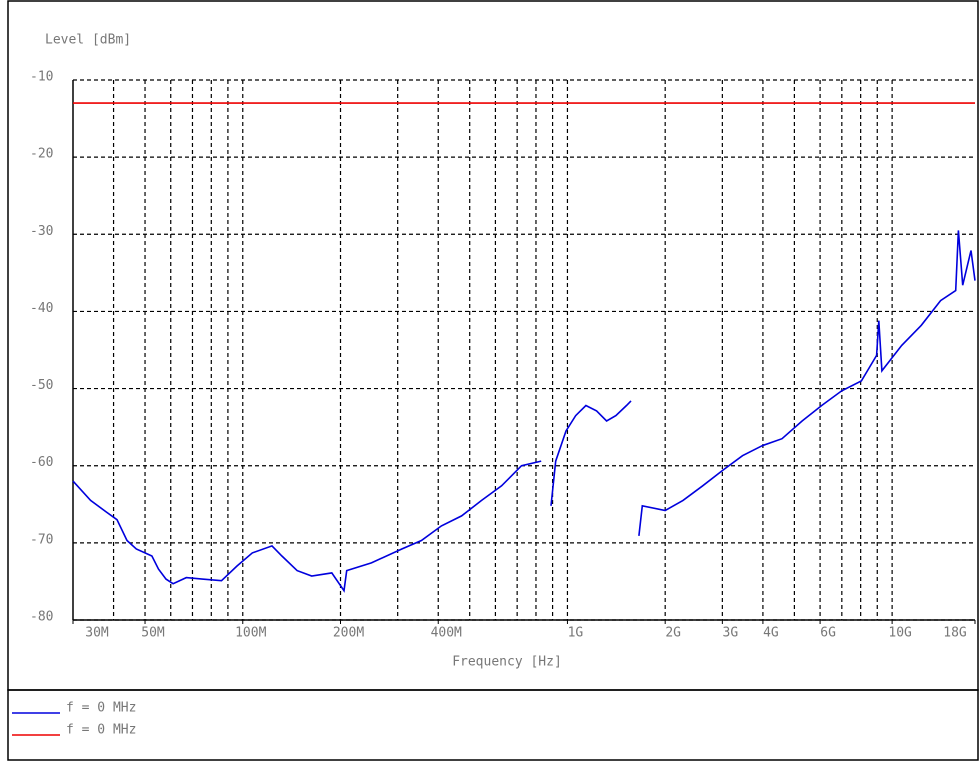 The height and width of the screenshot is (761, 980). What do you see at coordinates (493, 725) in the screenshot?
I see `legend-frame` at bounding box center [493, 725].